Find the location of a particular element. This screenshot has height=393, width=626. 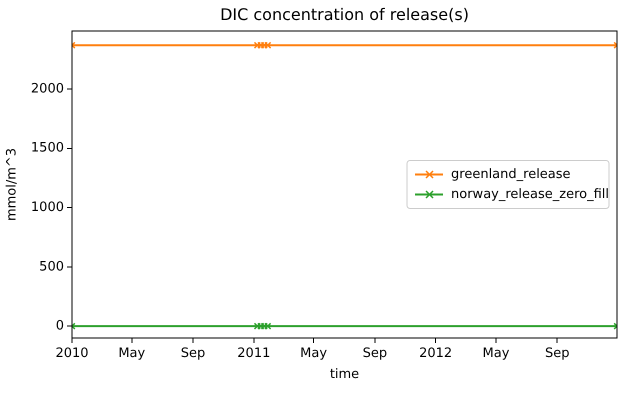

y-axis-title: mmol/m^3 is located at coordinates (12, 185).